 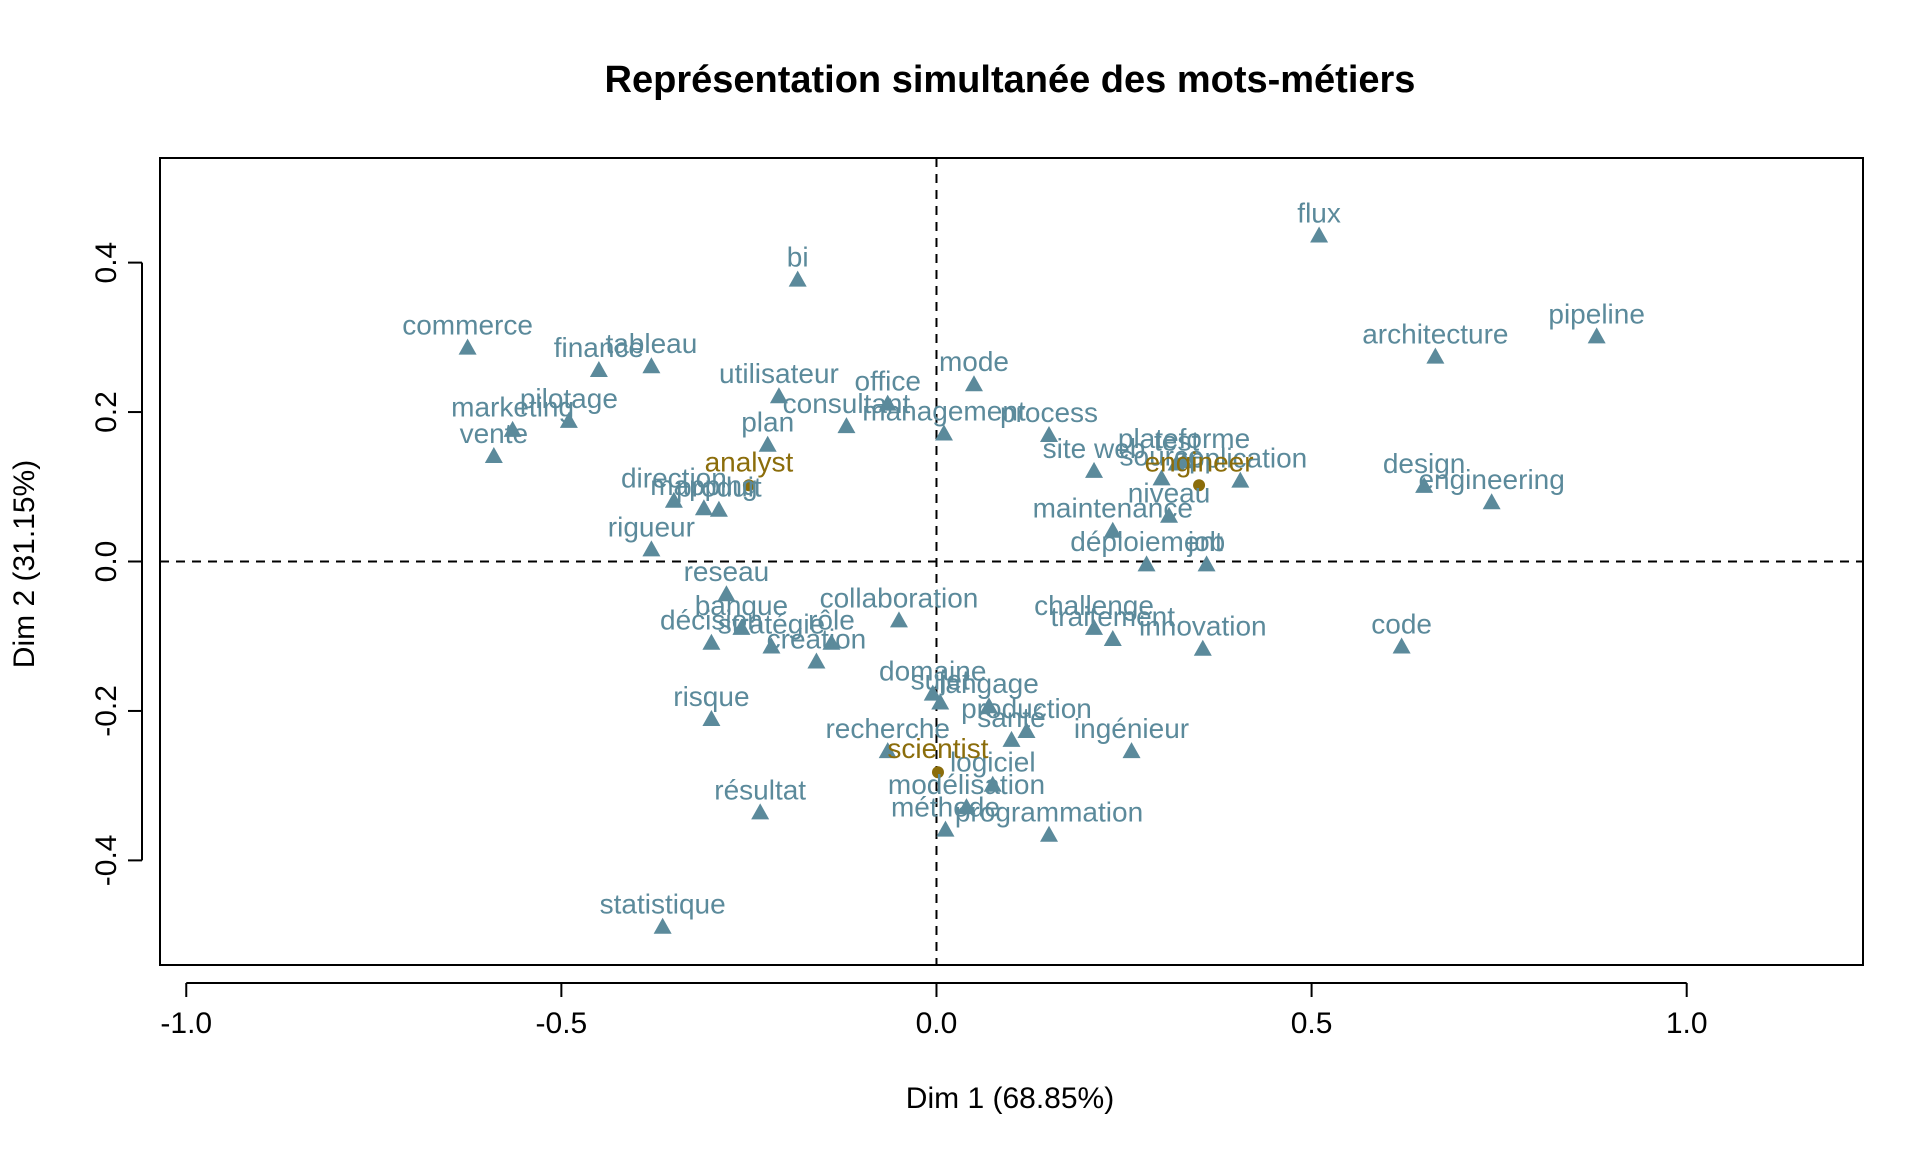 What do you see at coordinates (1424, 463) in the screenshot?
I see `point-label: design` at bounding box center [1424, 463].